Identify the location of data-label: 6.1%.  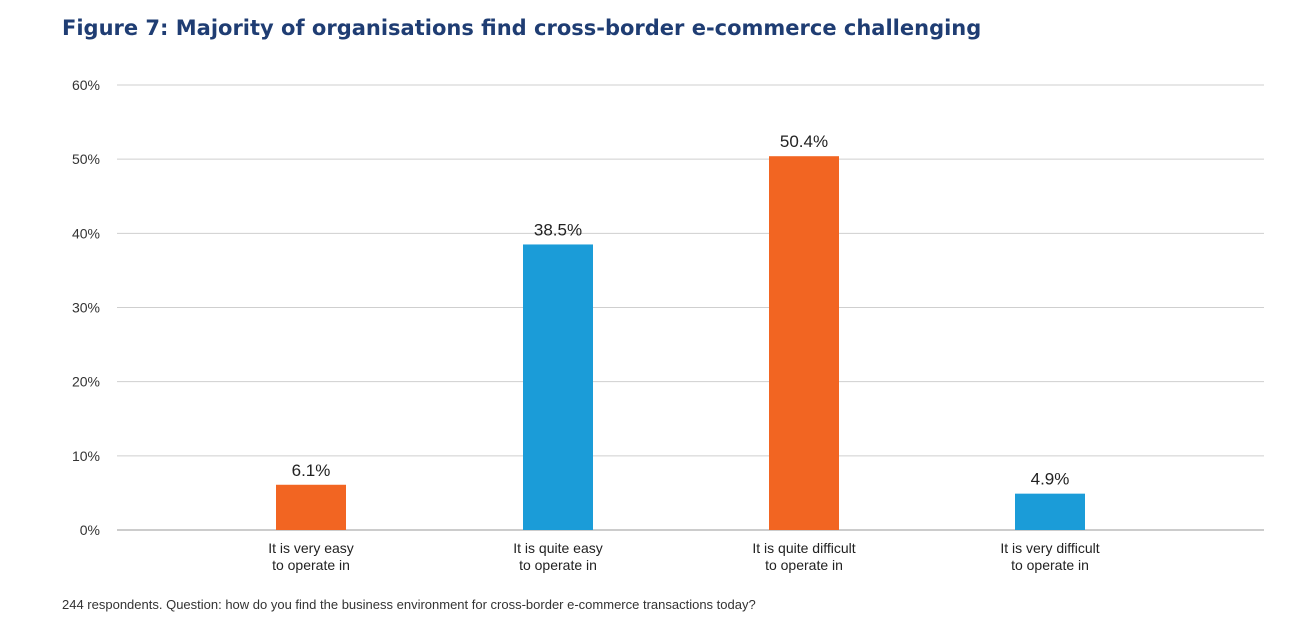
(311, 470).